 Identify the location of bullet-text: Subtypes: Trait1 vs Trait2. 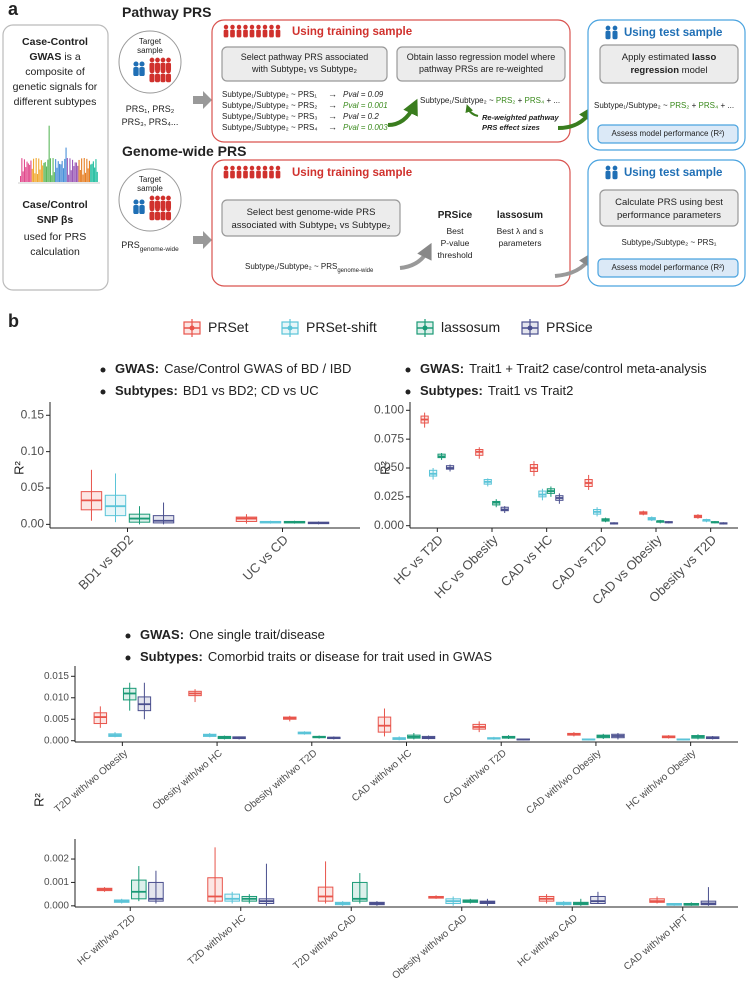
(496, 390).